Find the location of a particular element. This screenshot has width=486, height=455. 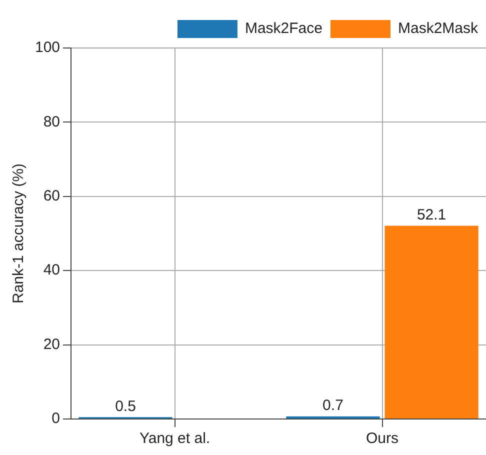

y-axis-title: Rank-1 accuracy (%) is located at coordinates (19, 233).